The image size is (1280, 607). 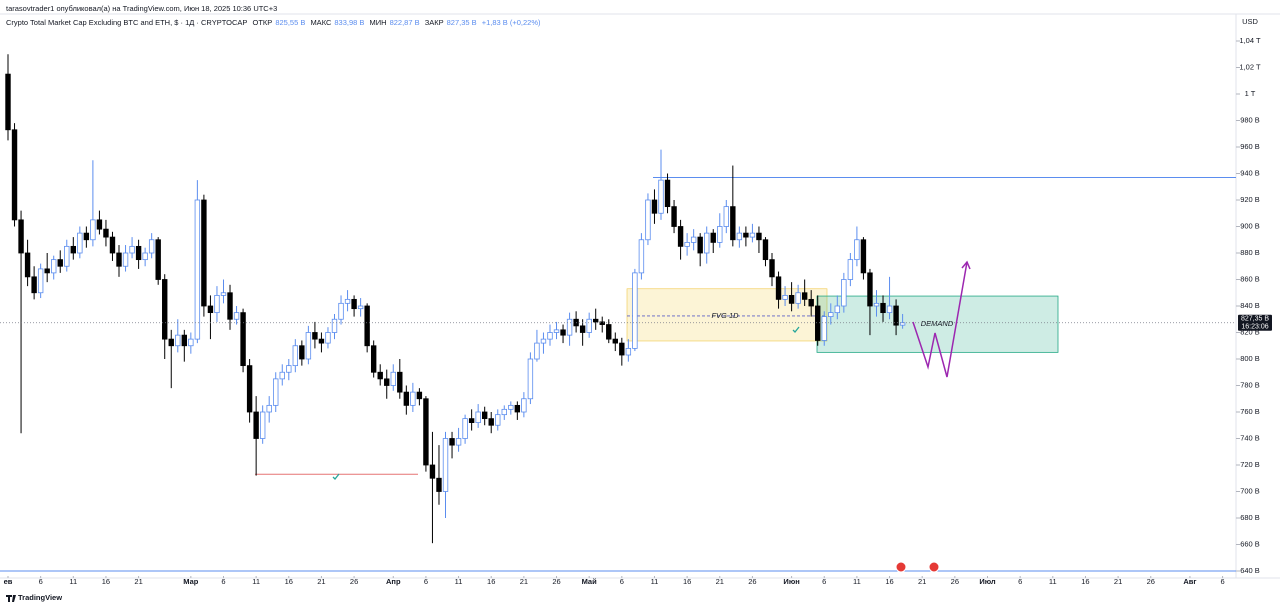 I want to click on y-tick-label: 660 B, so click(x=1250, y=543).